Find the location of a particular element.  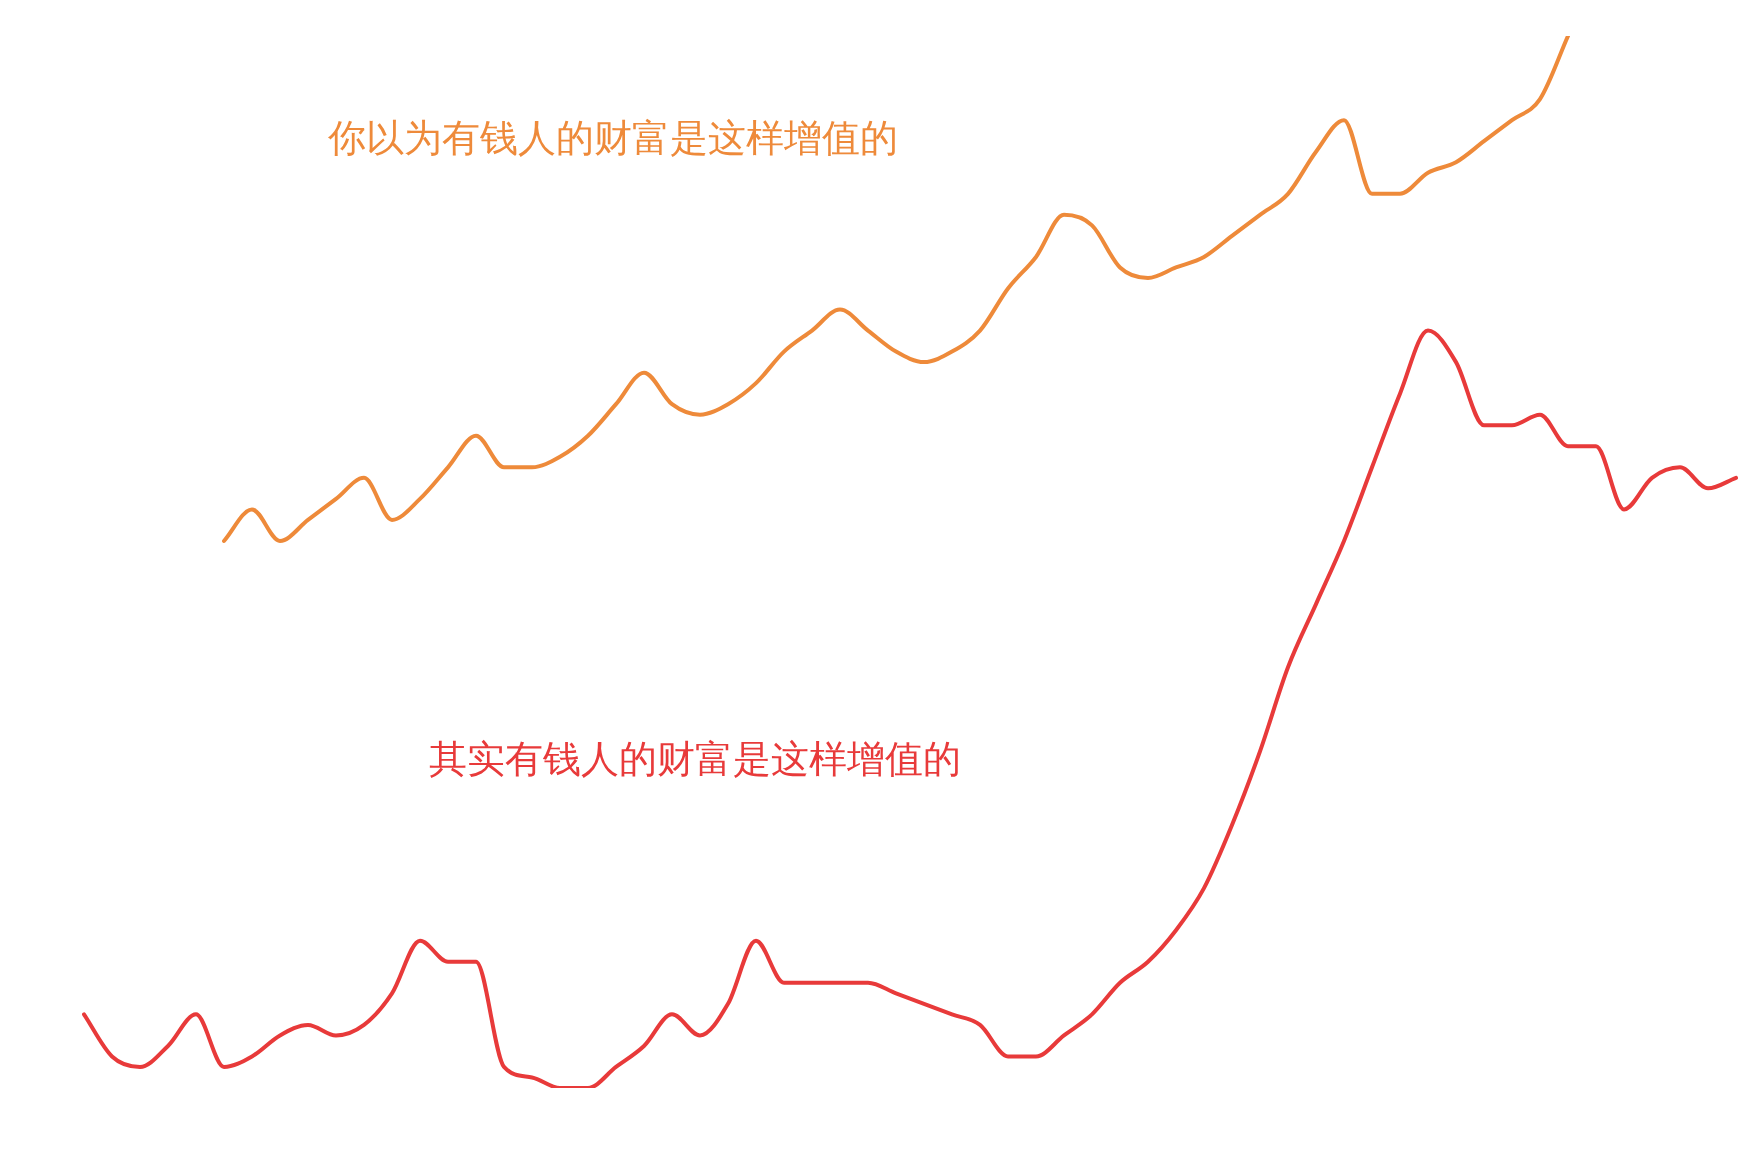

text: 你以为有钱人的财富是这样增值的 is located at coordinates (612, 138).